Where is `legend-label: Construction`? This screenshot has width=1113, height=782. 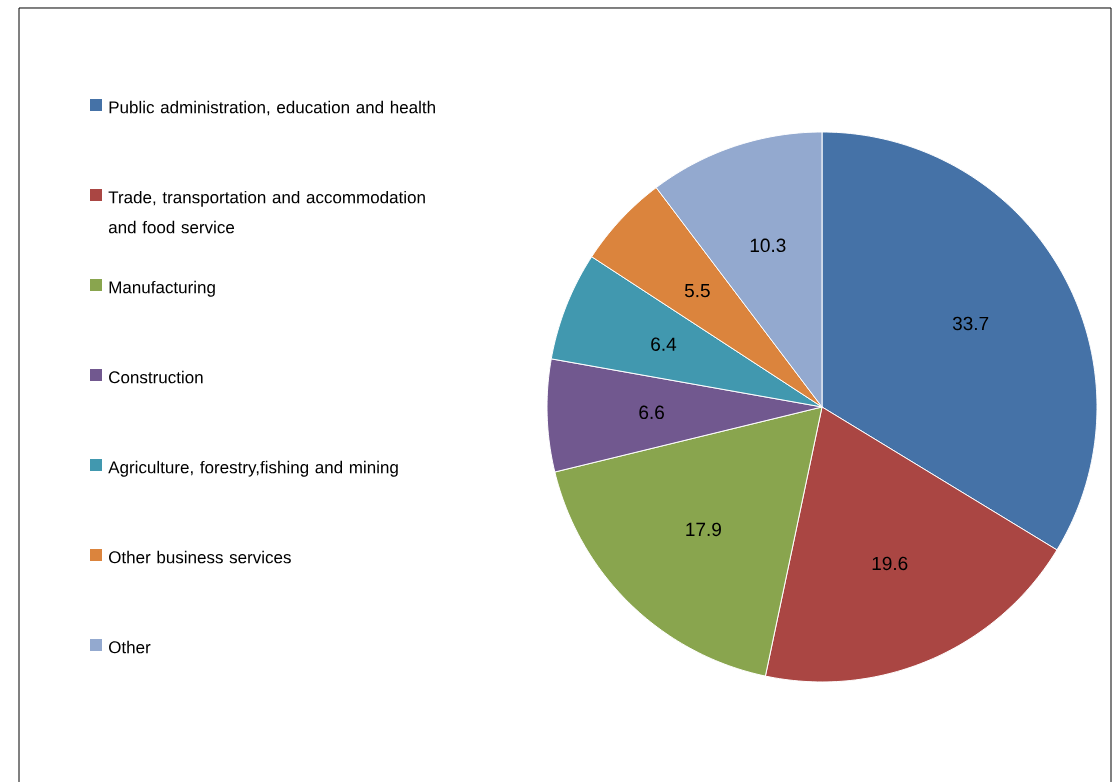
legend-label: Construction is located at coordinates (156, 377).